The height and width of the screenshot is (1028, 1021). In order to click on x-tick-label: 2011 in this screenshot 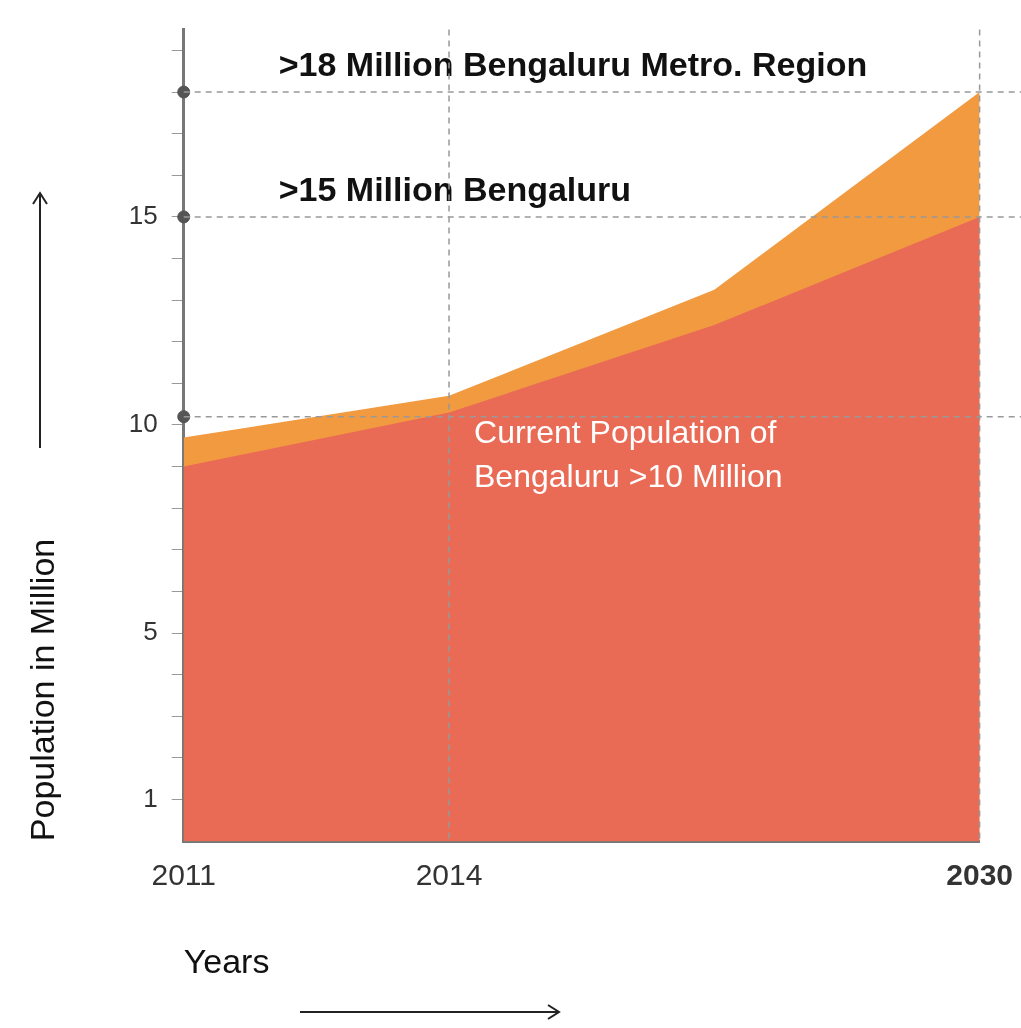, I will do `click(183, 875)`.